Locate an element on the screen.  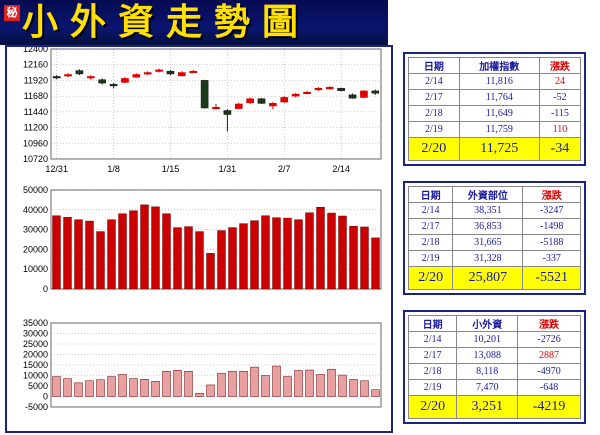
x-tick-label: 2/7 is located at coordinates (284, 169).